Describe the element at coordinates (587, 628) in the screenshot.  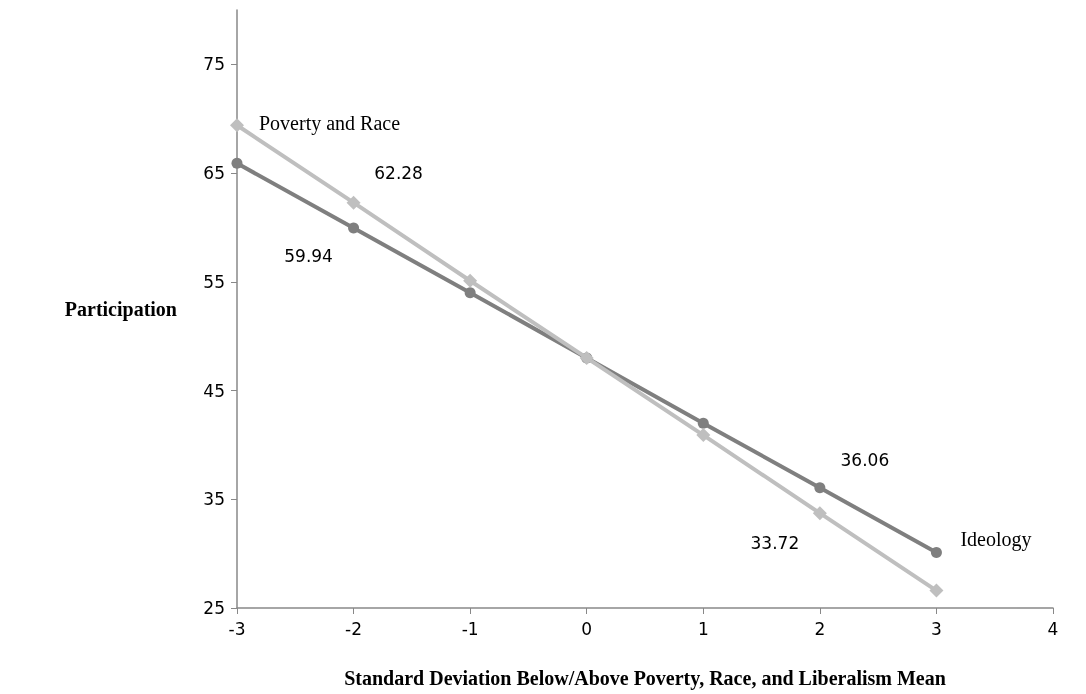
I see `x-tick-label: 0` at that location.